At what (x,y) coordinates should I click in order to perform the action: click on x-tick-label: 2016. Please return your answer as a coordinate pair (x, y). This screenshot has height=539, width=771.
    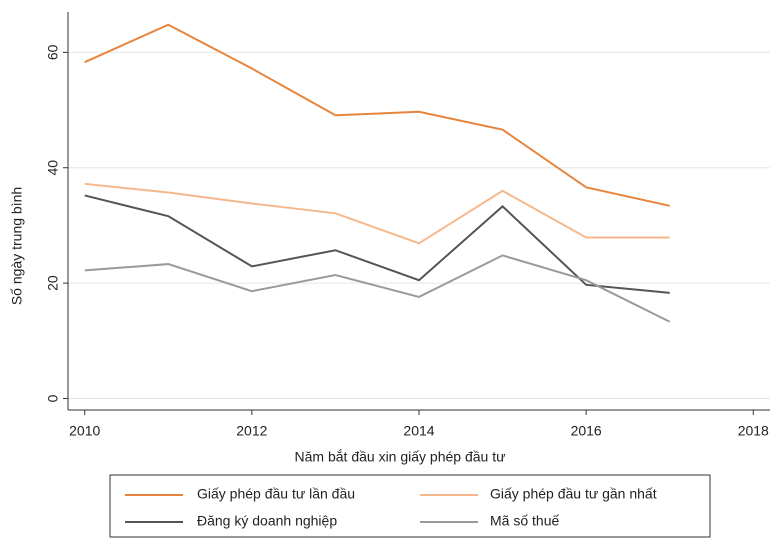
    Looking at the image, I should click on (586, 431).